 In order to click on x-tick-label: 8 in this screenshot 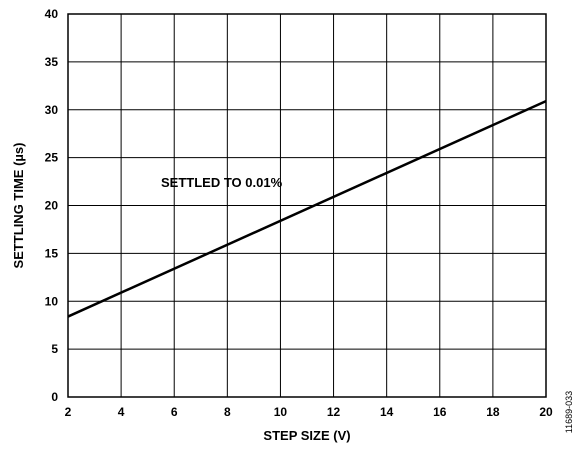, I will do `click(227, 412)`.